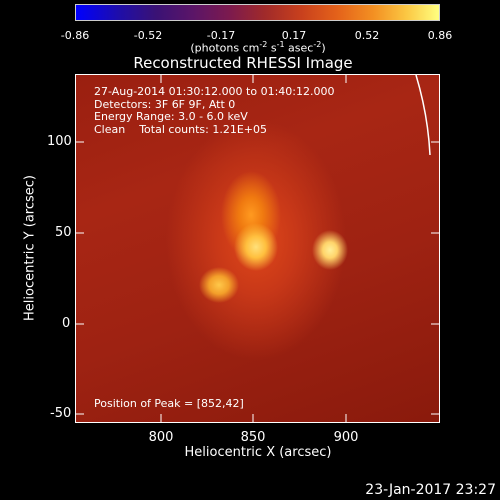 The height and width of the screenshot is (500, 500). I want to click on info-clean-counts: Clean Total counts: 1.21E+05, so click(181, 129).